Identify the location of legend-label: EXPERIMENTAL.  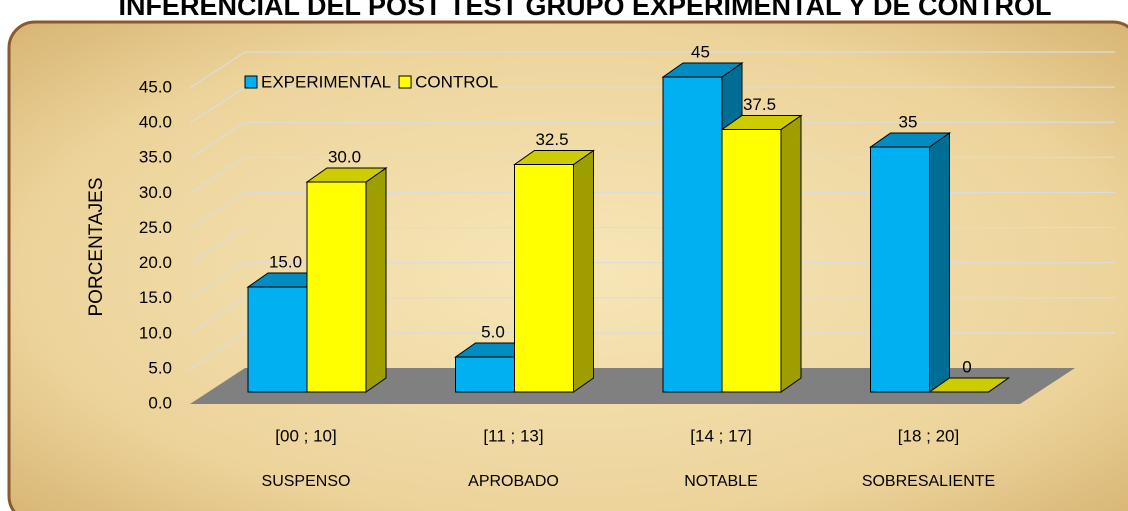
(326, 81).